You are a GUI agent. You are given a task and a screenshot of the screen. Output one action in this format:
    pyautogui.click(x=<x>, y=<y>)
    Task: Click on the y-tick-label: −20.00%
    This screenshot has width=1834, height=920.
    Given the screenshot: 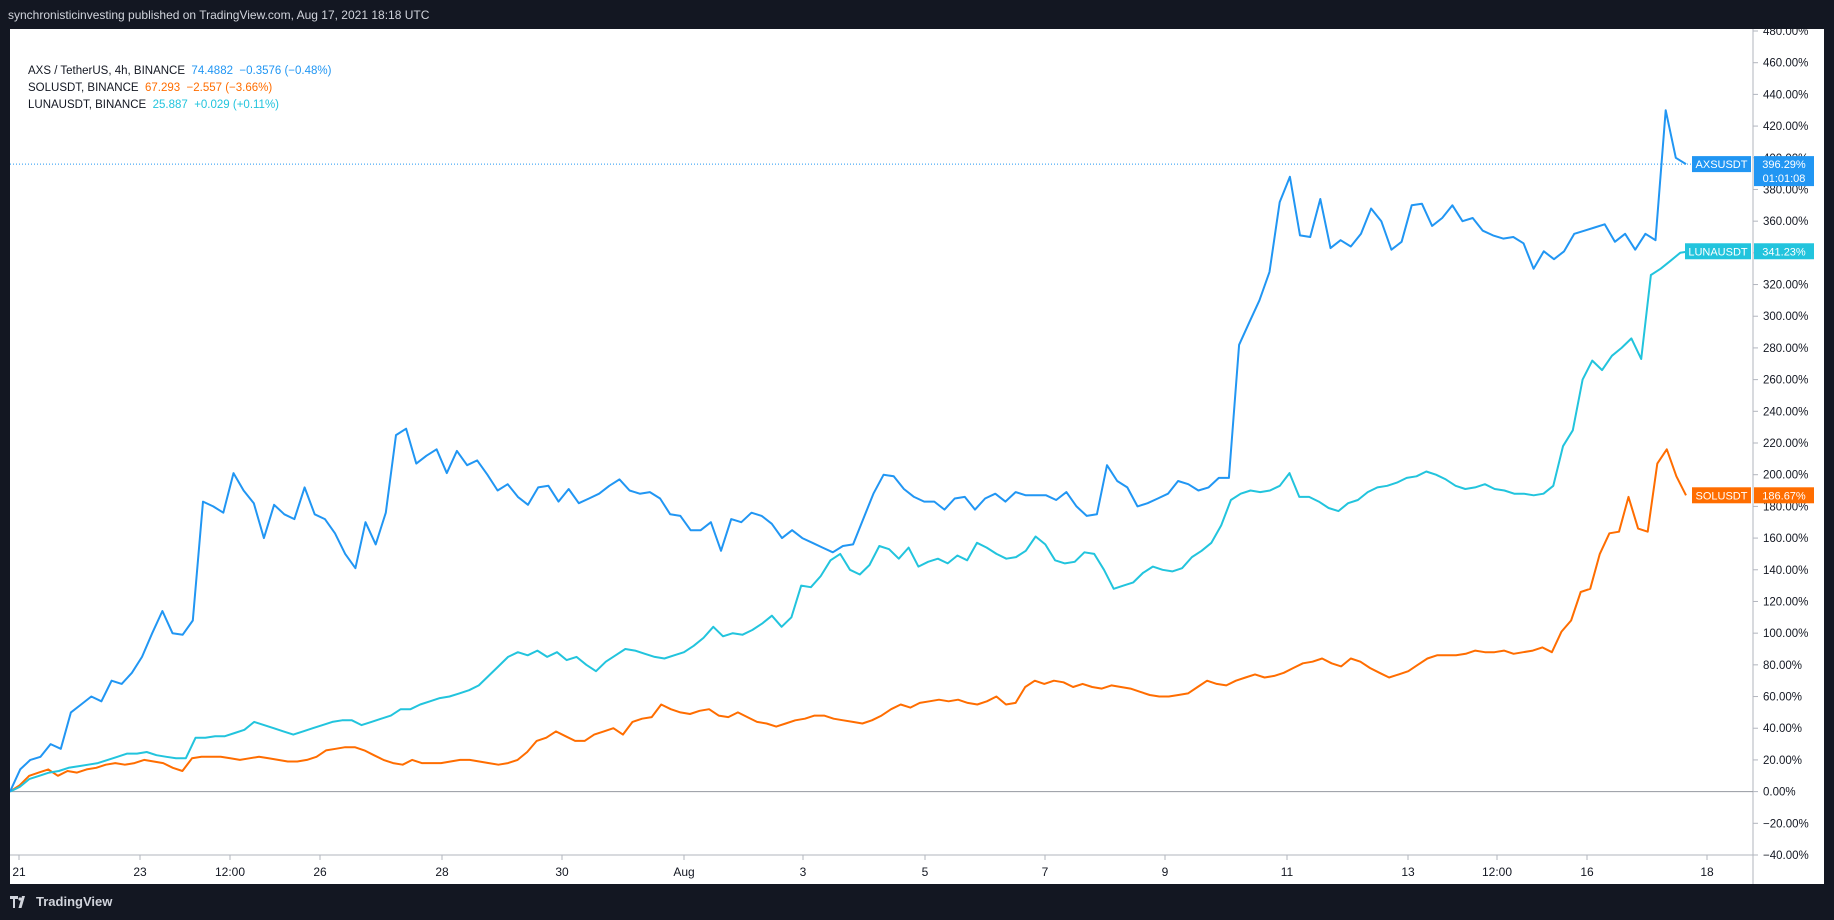 What is the action you would take?
    pyautogui.click(x=1786, y=824)
    